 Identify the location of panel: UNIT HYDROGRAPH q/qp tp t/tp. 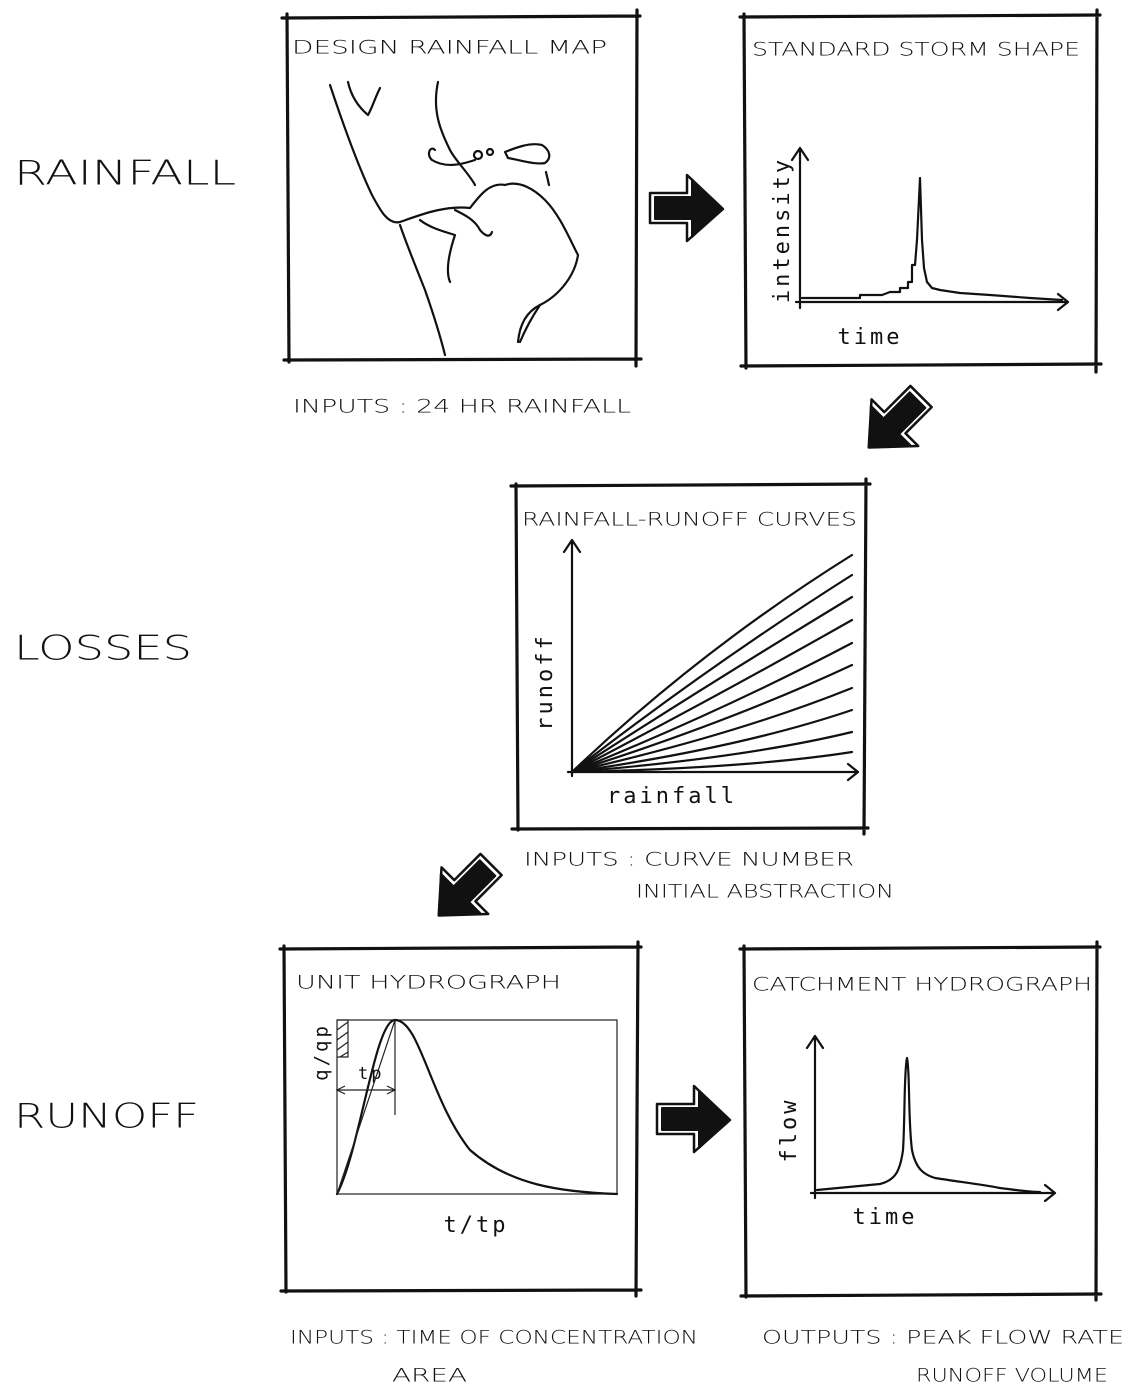
(460, 1119).